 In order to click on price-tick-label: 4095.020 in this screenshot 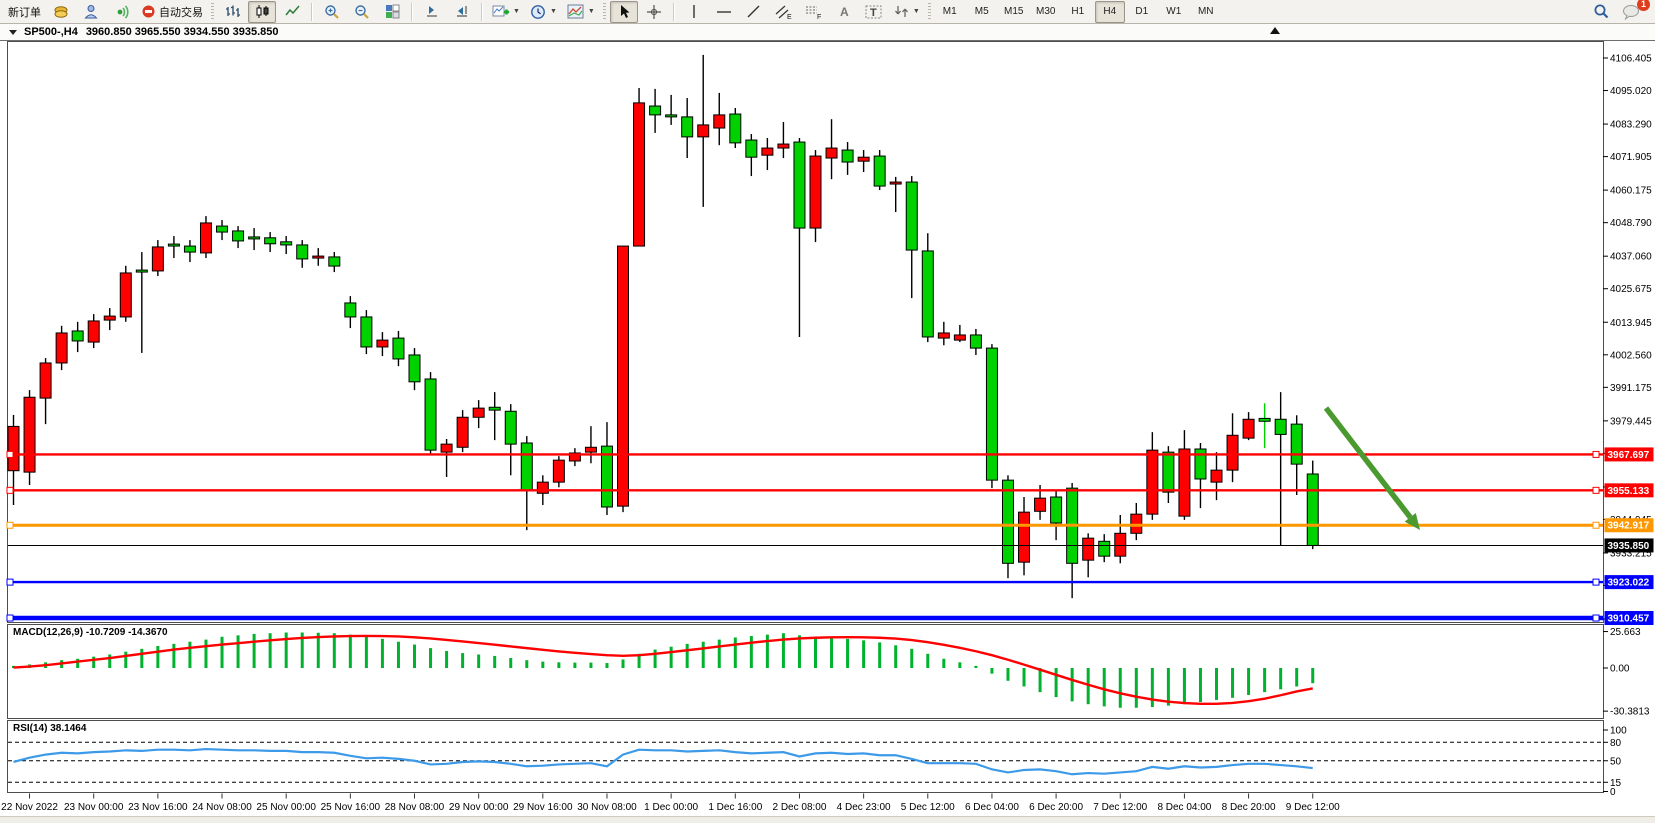, I will do `click(1631, 91)`.